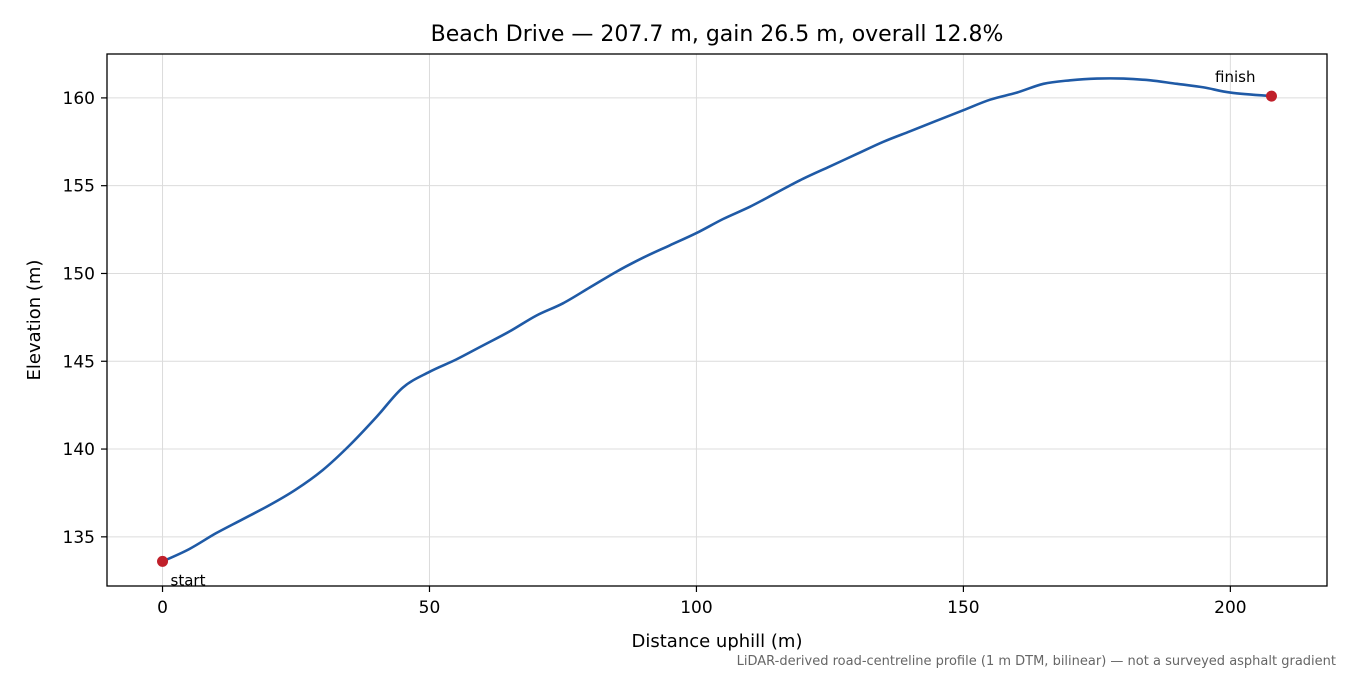  I want to click on y-tick-label: 150, so click(79, 274).